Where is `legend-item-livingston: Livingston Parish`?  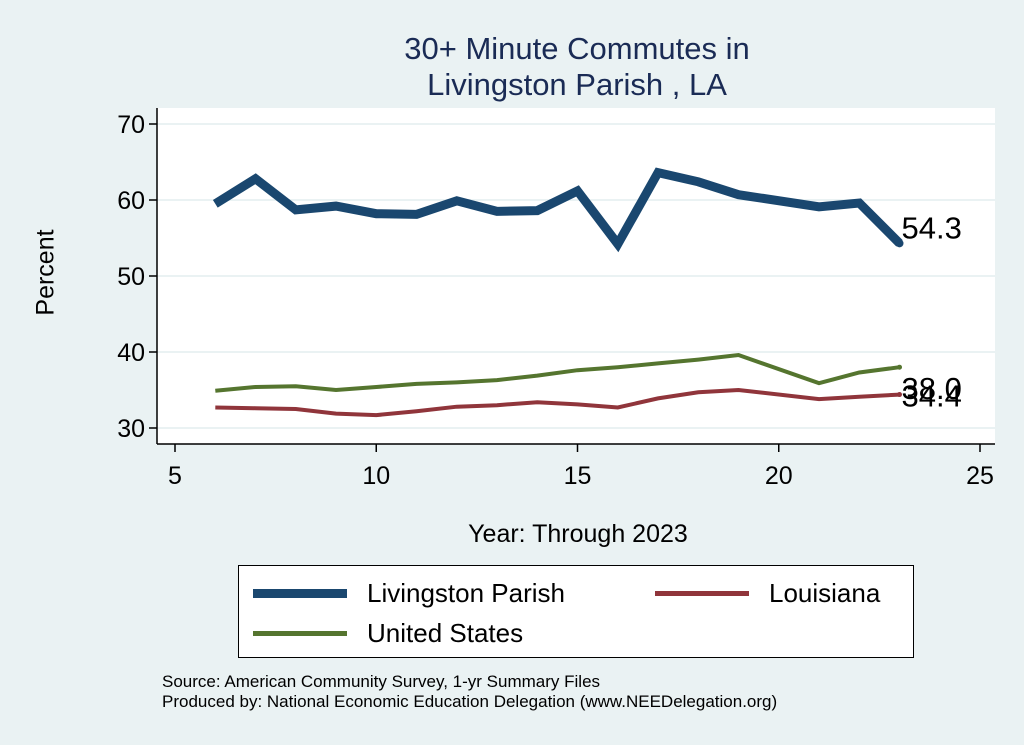 legend-item-livingston: Livingston Parish is located at coordinates (409, 593).